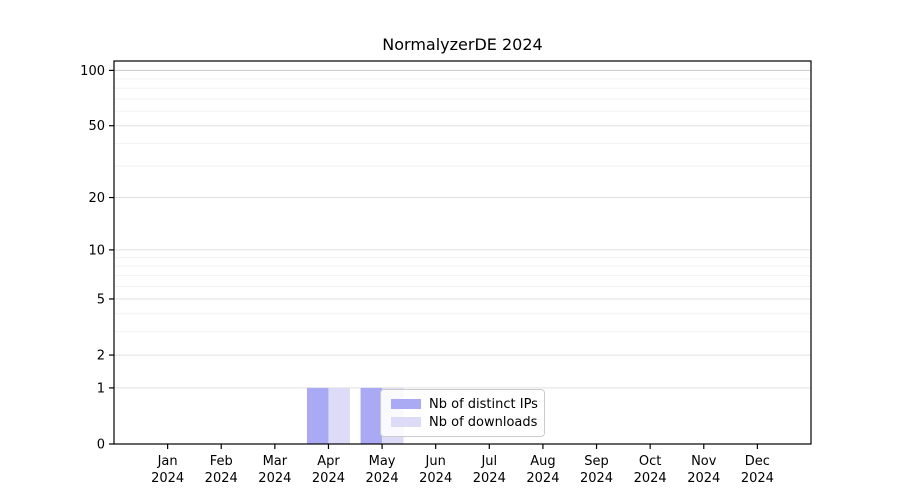 The width and height of the screenshot is (900, 500). I want to click on x-tick-label-month: Jul, so click(488, 461).